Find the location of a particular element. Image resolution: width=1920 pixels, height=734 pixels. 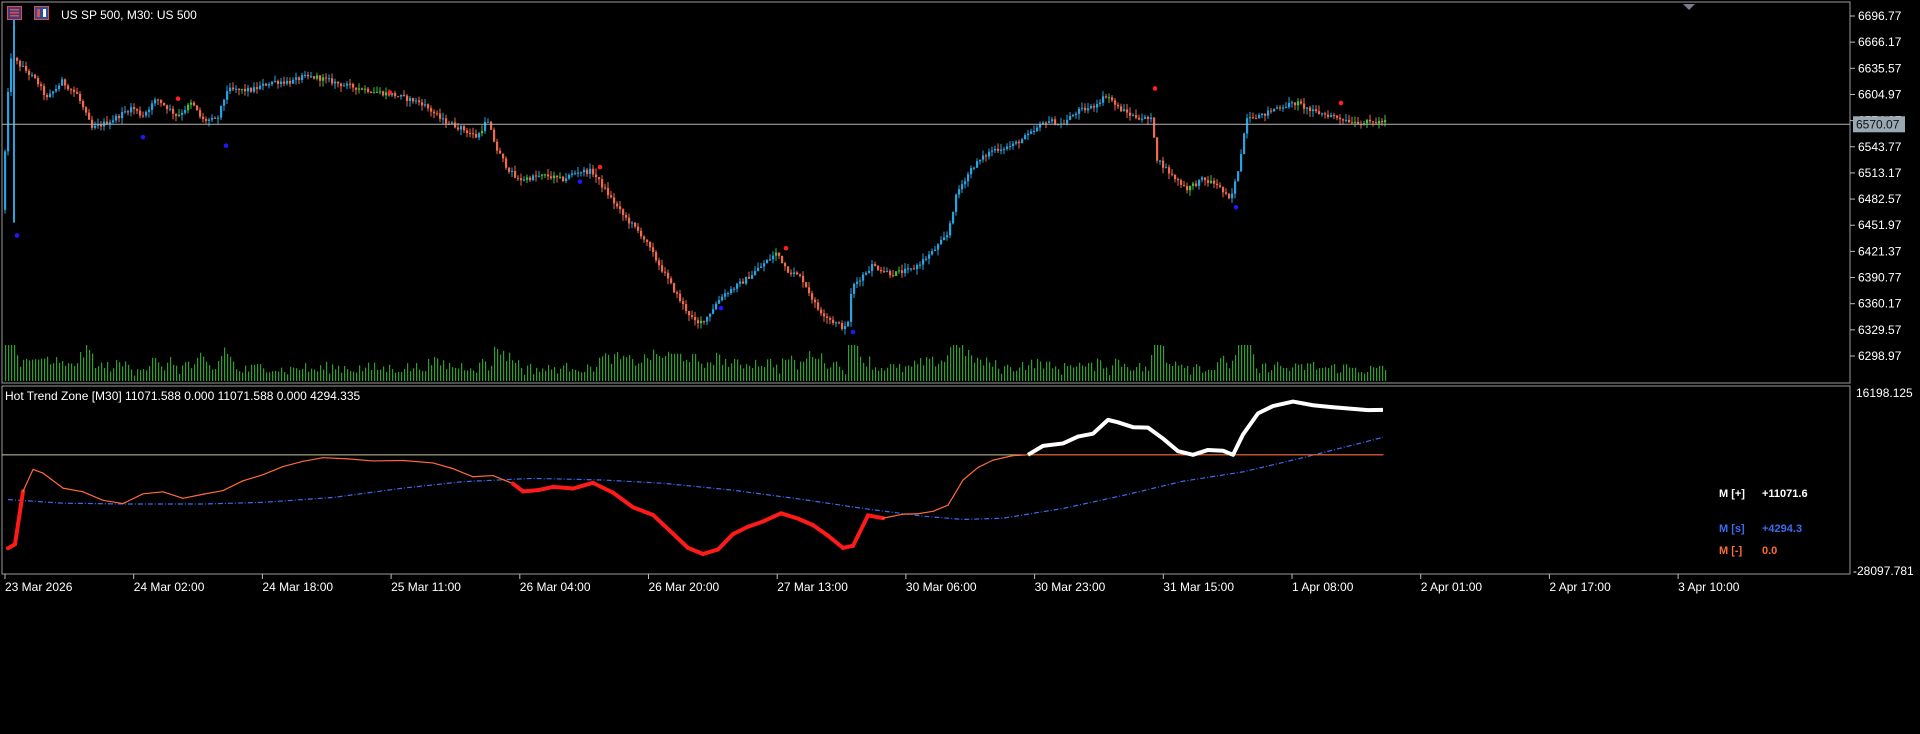

indicator-list-icon is located at coordinates (14, 13).